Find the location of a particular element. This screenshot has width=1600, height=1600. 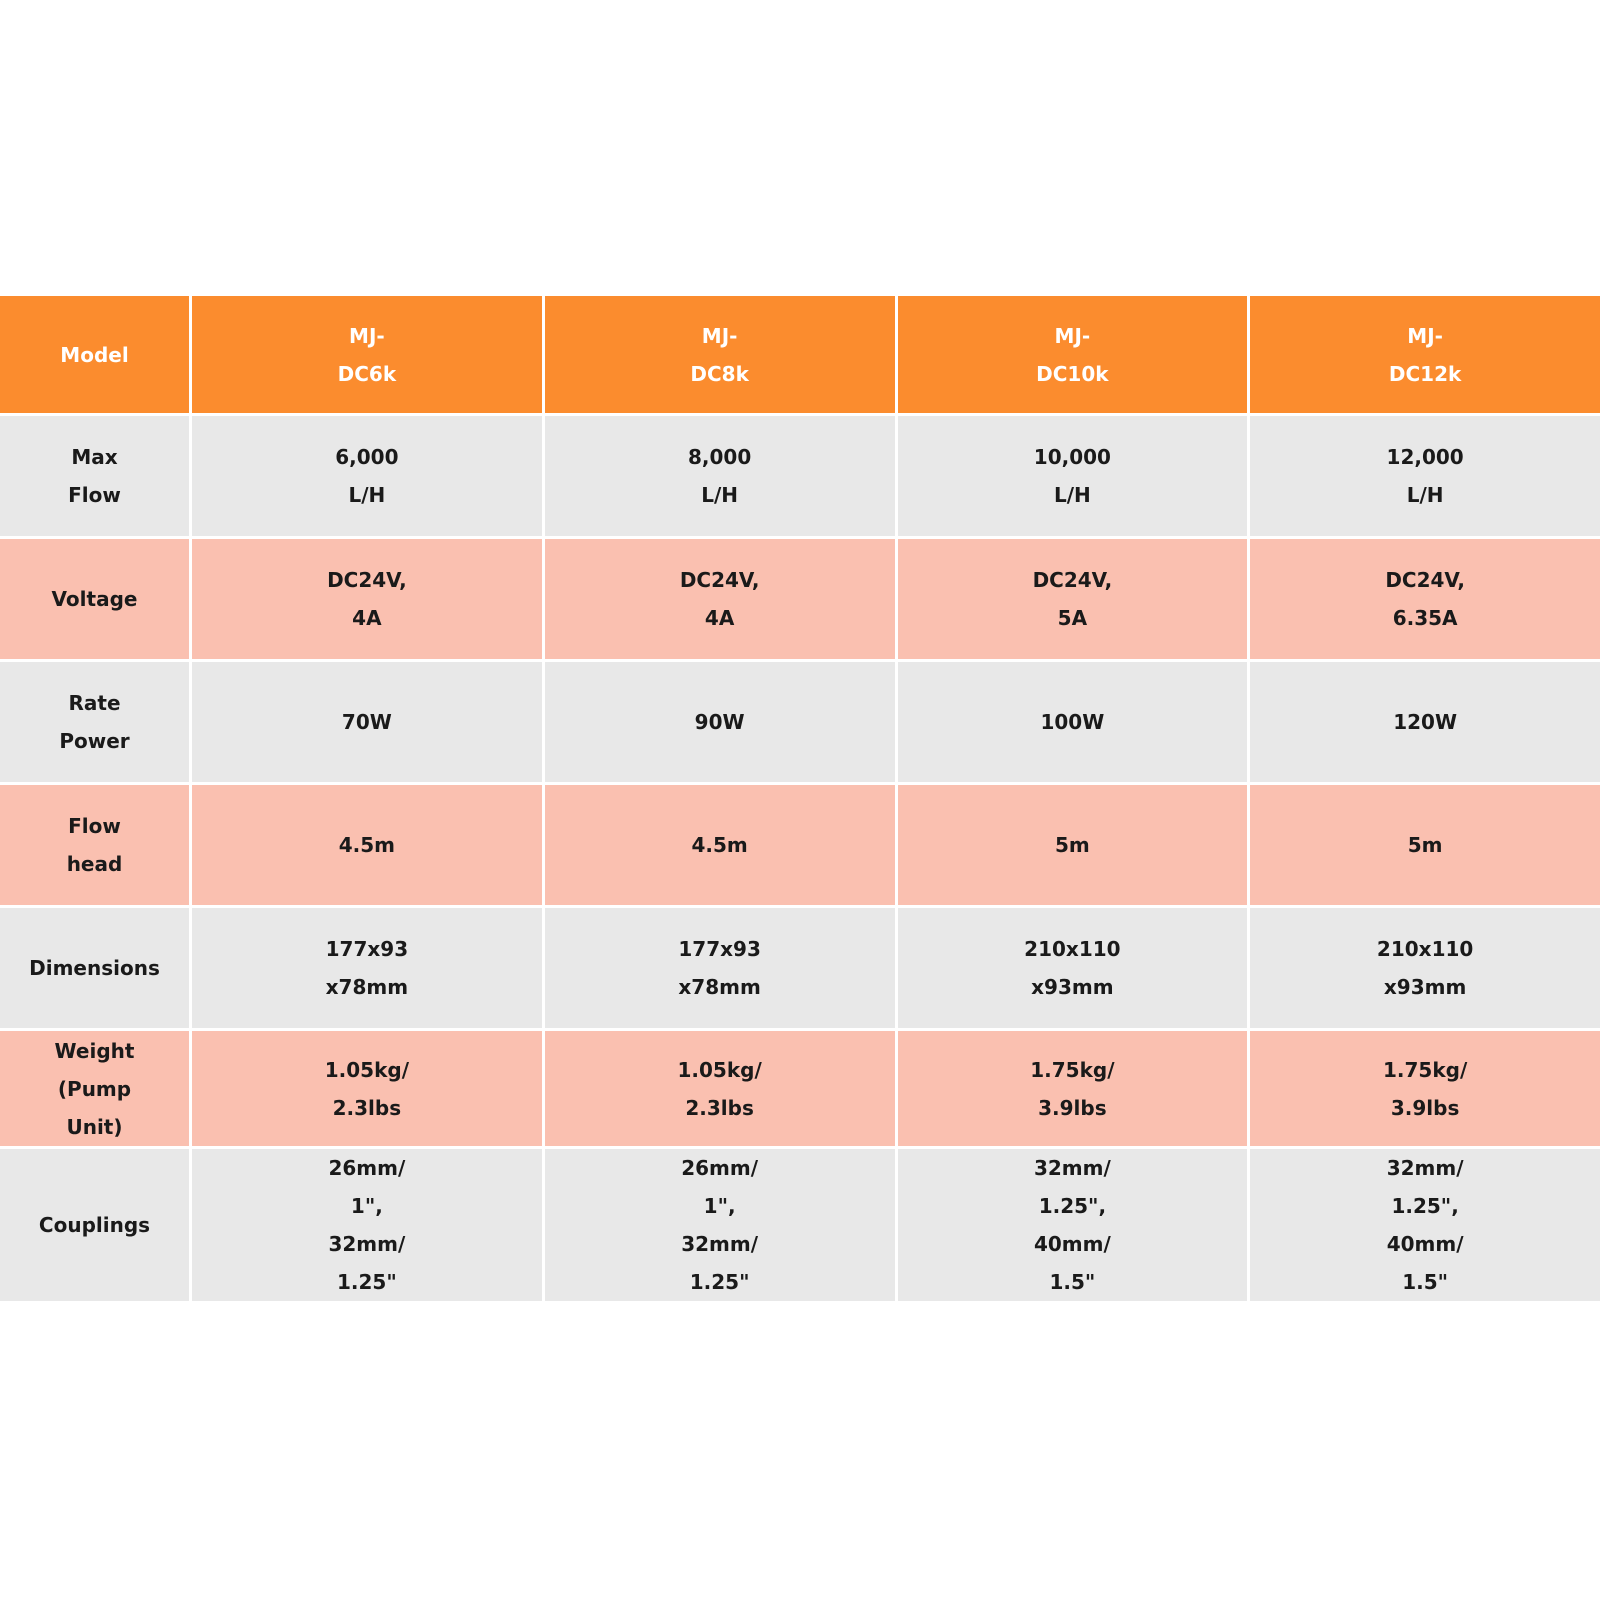

table-row: Rate Power 70W 90W 100W 120W is located at coordinates (800, 722).